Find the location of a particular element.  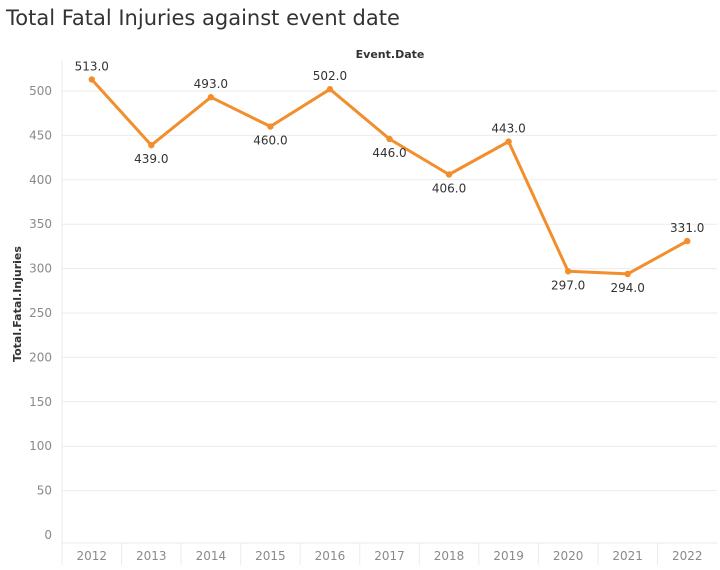

data-label: 443.0 is located at coordinates (508, 129).